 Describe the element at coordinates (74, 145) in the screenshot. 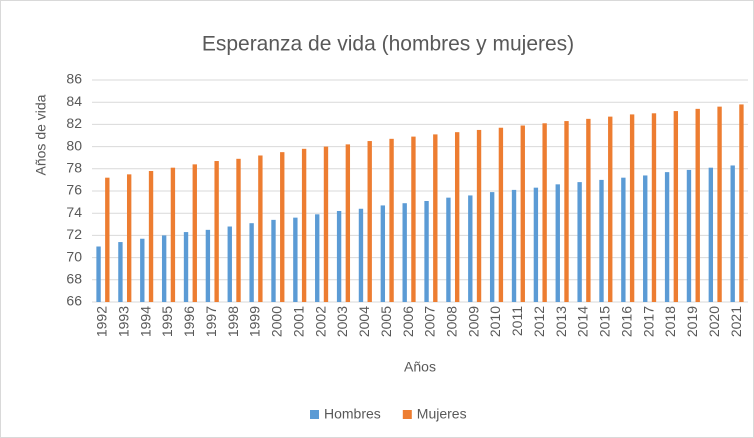

I see `y-tick-label: 80` at that location.